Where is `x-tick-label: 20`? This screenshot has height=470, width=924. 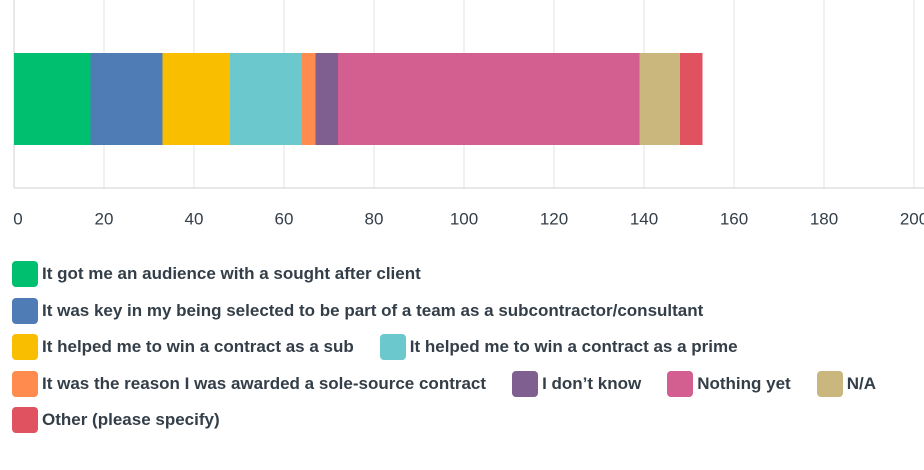
x-tick-label: 20 is located at coordinates (104, 218).